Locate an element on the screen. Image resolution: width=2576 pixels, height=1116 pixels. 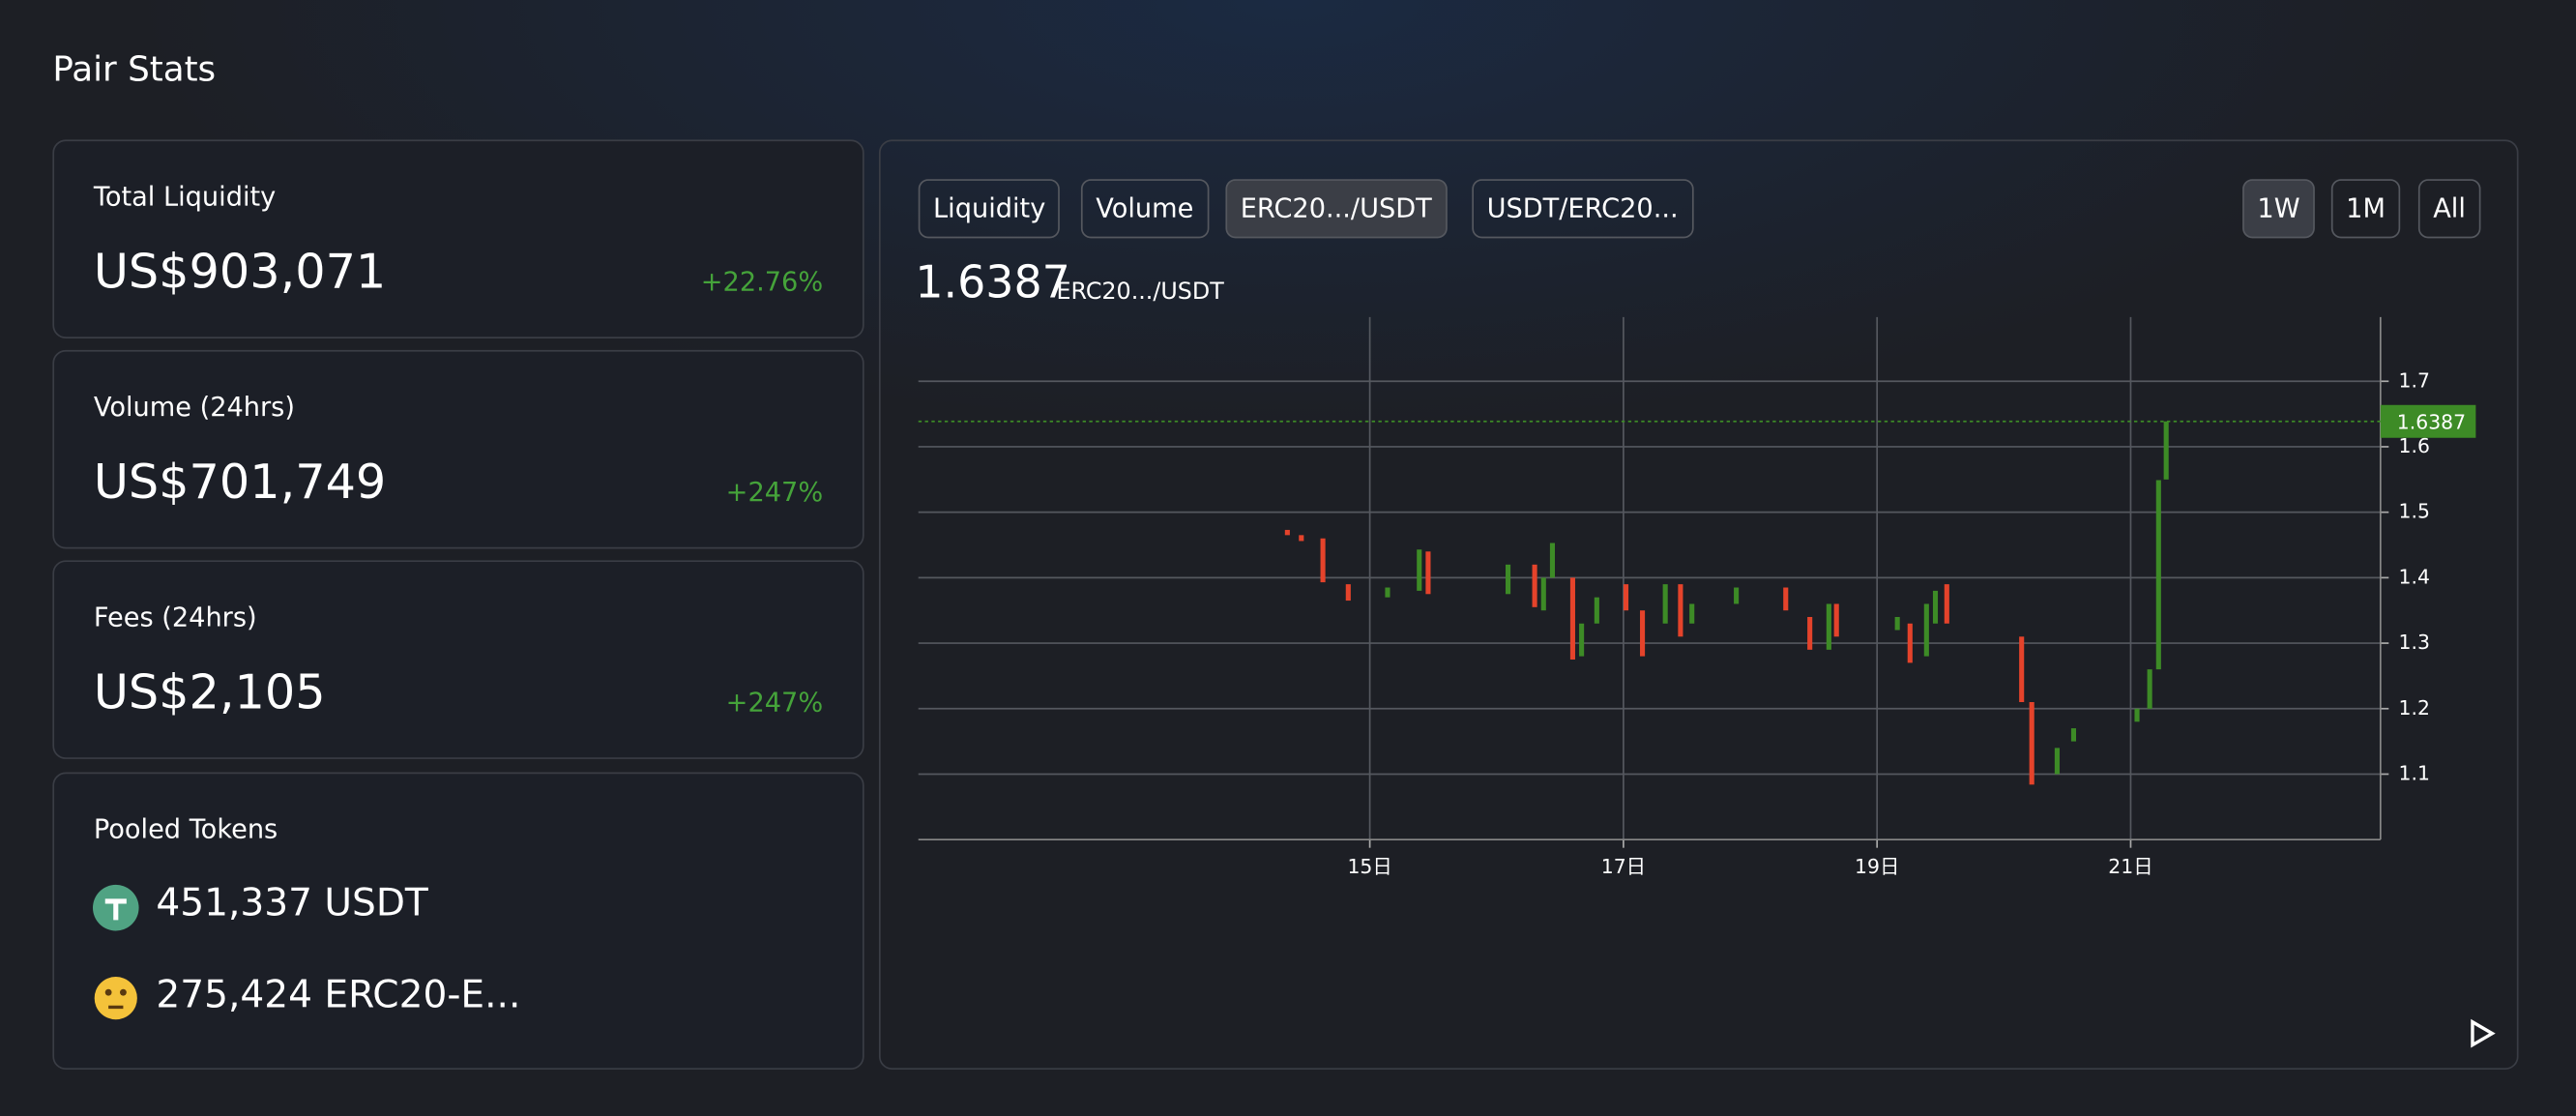
stat-card: Total Liquidity US$903,071 +22.76% is located at coordinates (458, 238).